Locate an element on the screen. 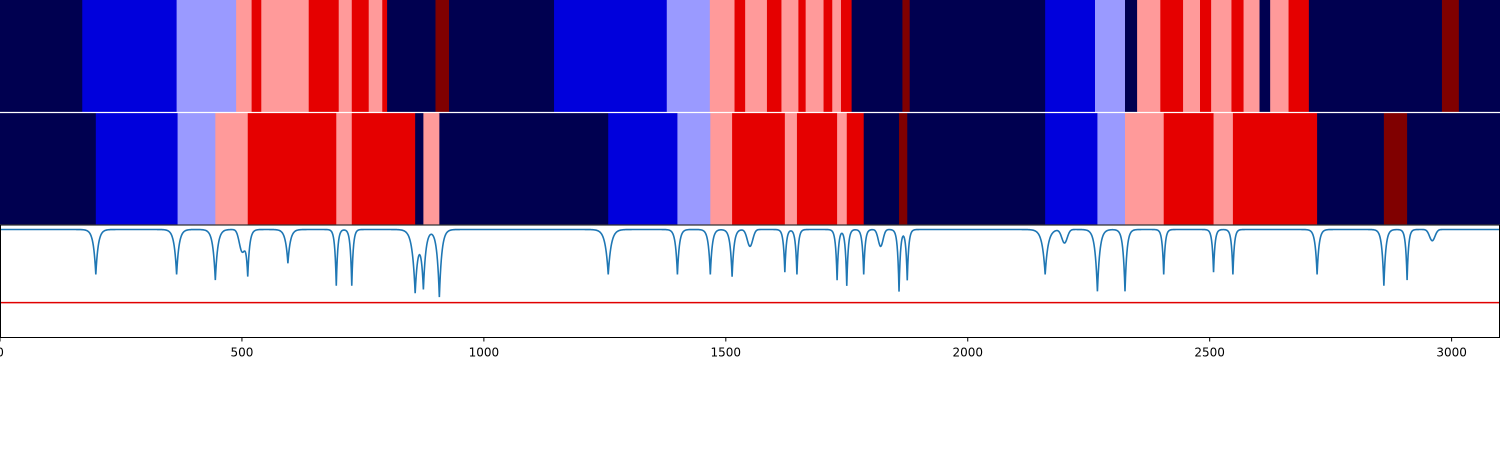 The image size is (1500, 450). x-tick-label: 2000 is located at coordinates (967, 353).